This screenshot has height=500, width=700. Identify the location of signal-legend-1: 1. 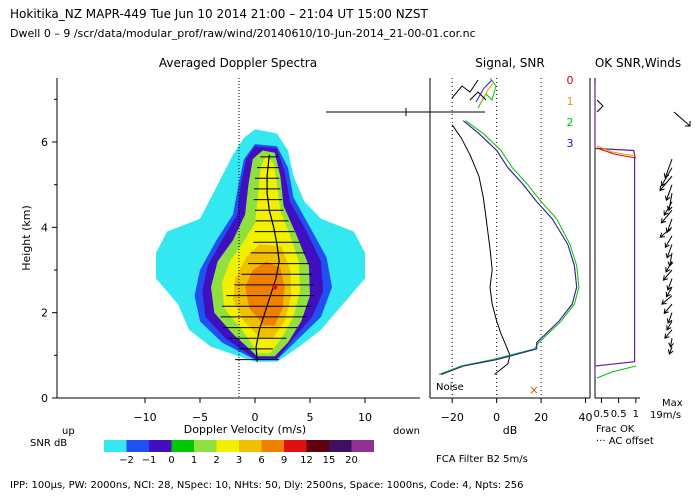
(570, 101).